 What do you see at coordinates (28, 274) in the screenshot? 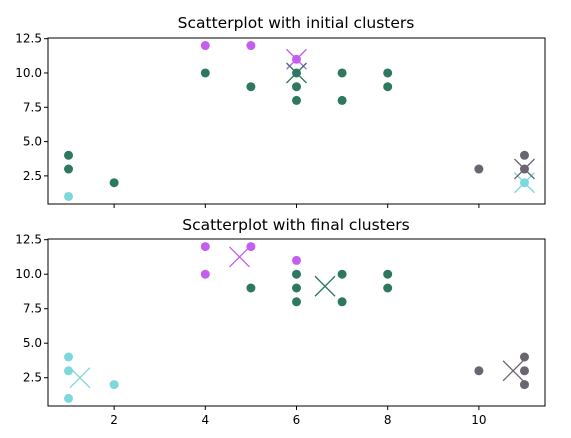
I see `final-clusters-y-tick-label: 10.0` at bounding box center [28, 274].